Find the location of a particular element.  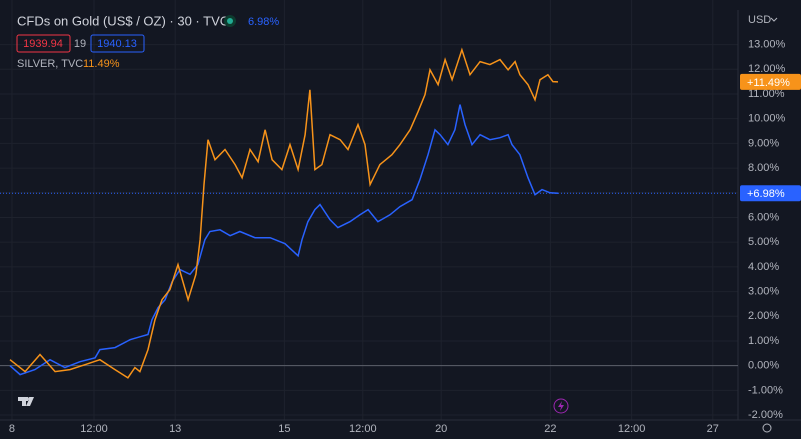

last-value-label: +6.98% is located at coordinates (766, 194).